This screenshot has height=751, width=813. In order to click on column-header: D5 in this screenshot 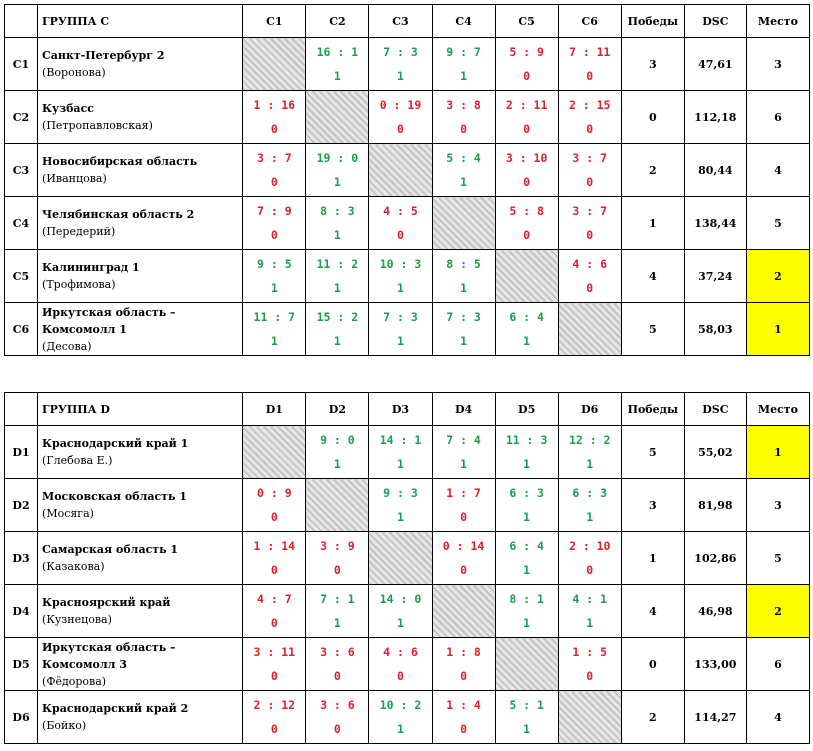, I will do `click(526, 409)`.